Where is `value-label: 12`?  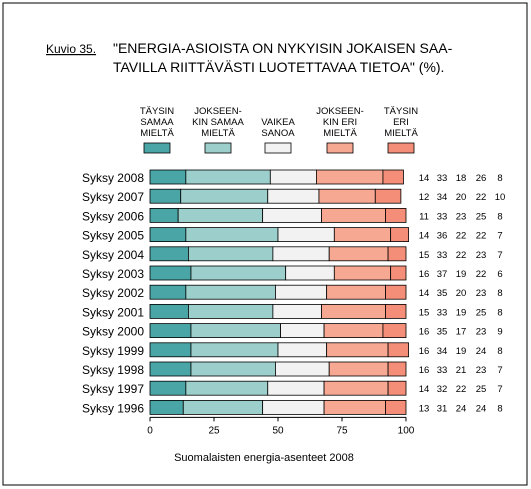
value-label: 12 is located at coordinates (424, 197).